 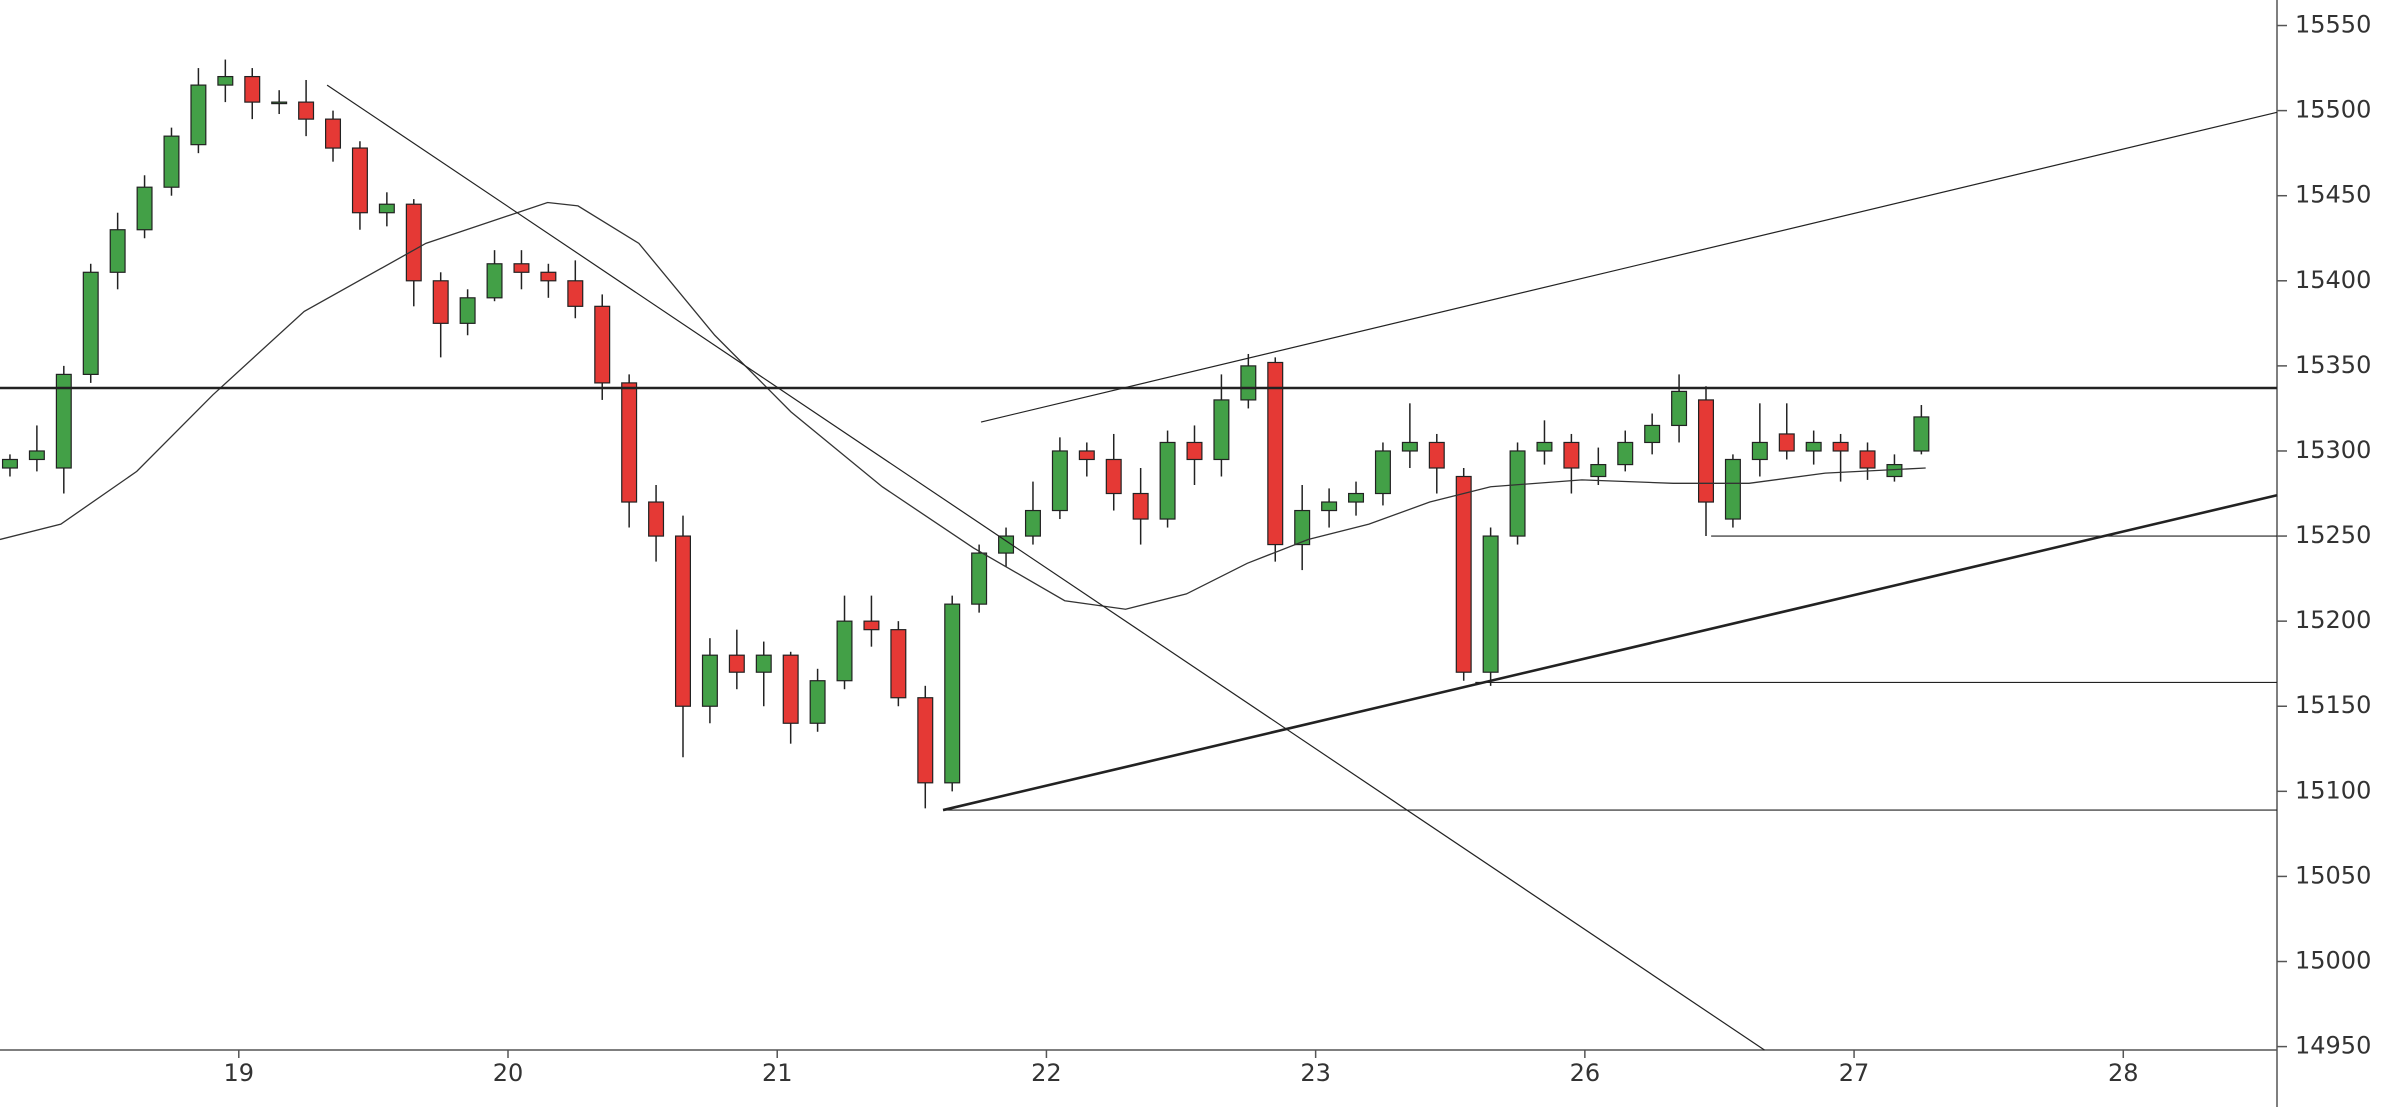 I want to click on y-tick-label: 15500, so click(x=2333, y=110).